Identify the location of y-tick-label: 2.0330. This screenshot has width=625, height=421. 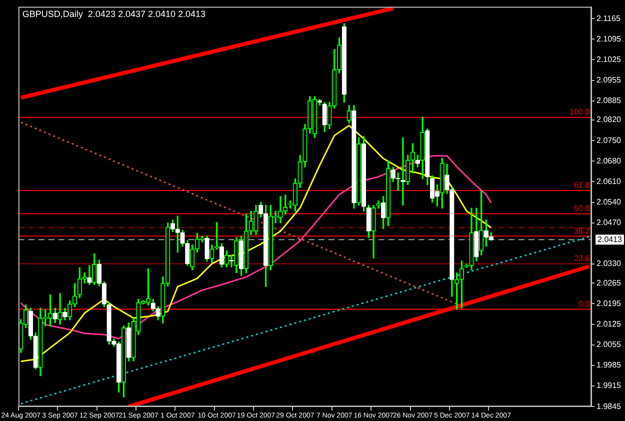
(609, 263).